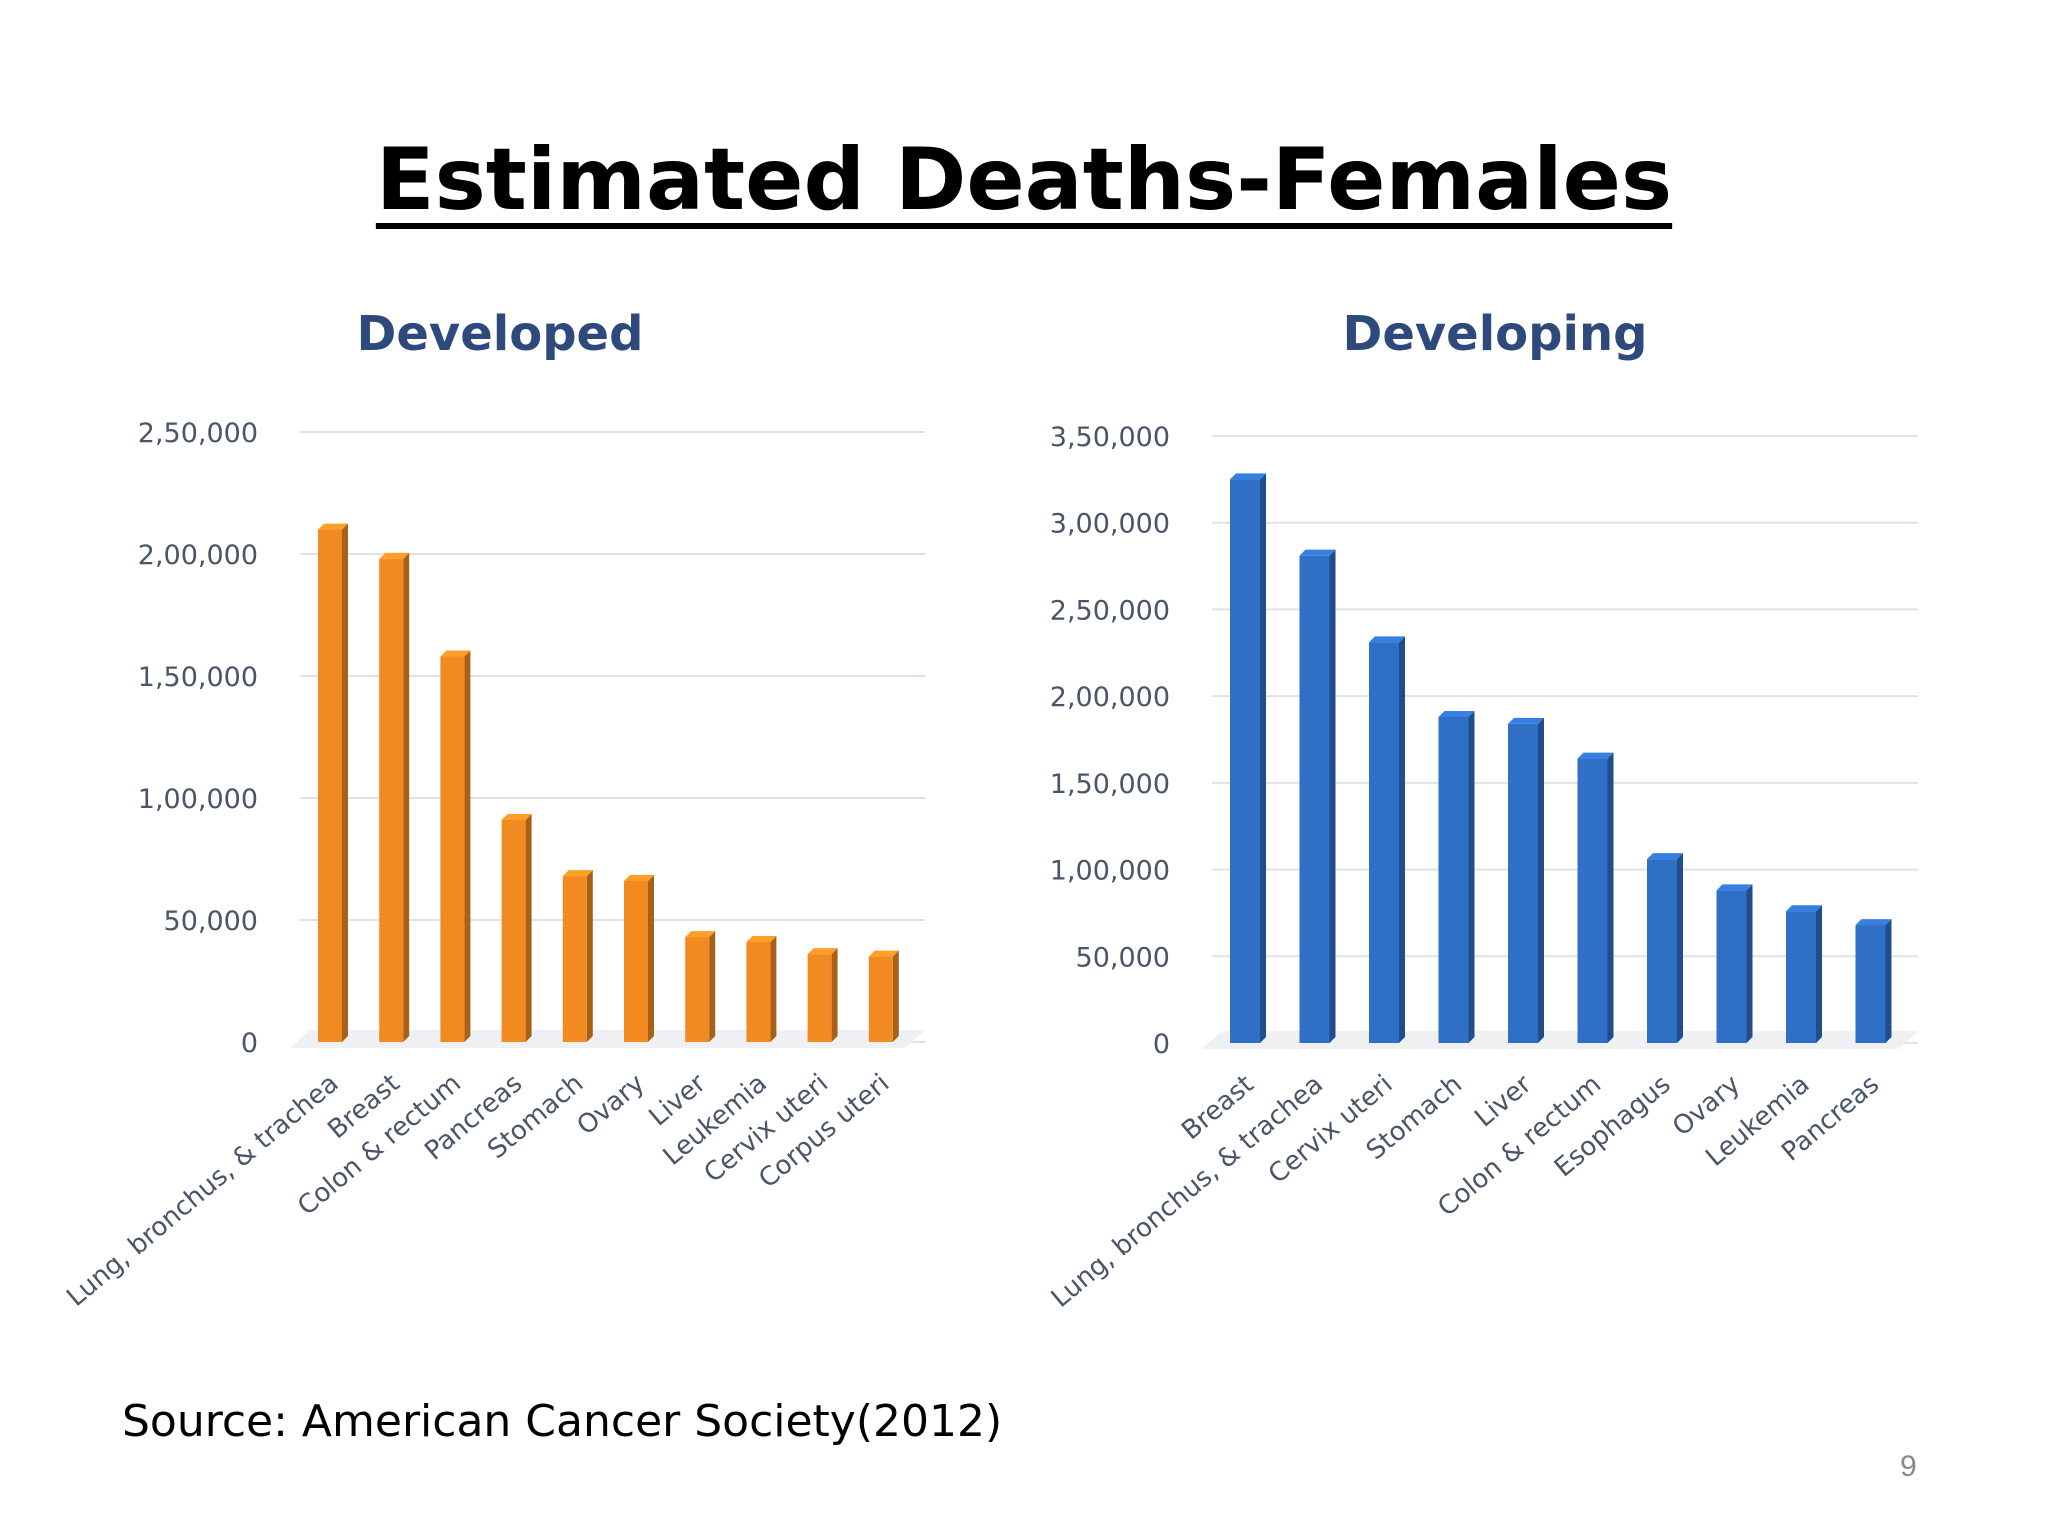  What do you see at coordinates (1908, 1466) in the screenshot?
I see `page-number: 9` at bounding box center [1908, 1466].